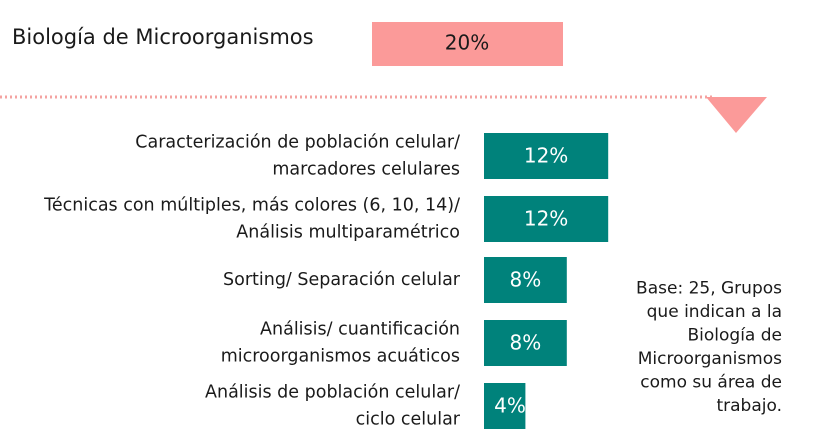 The image size is (834, 437). Describe the element at coordinates (163, 37) in the screenshot. I see `header-category: Biología de Microorganismos` at that location.